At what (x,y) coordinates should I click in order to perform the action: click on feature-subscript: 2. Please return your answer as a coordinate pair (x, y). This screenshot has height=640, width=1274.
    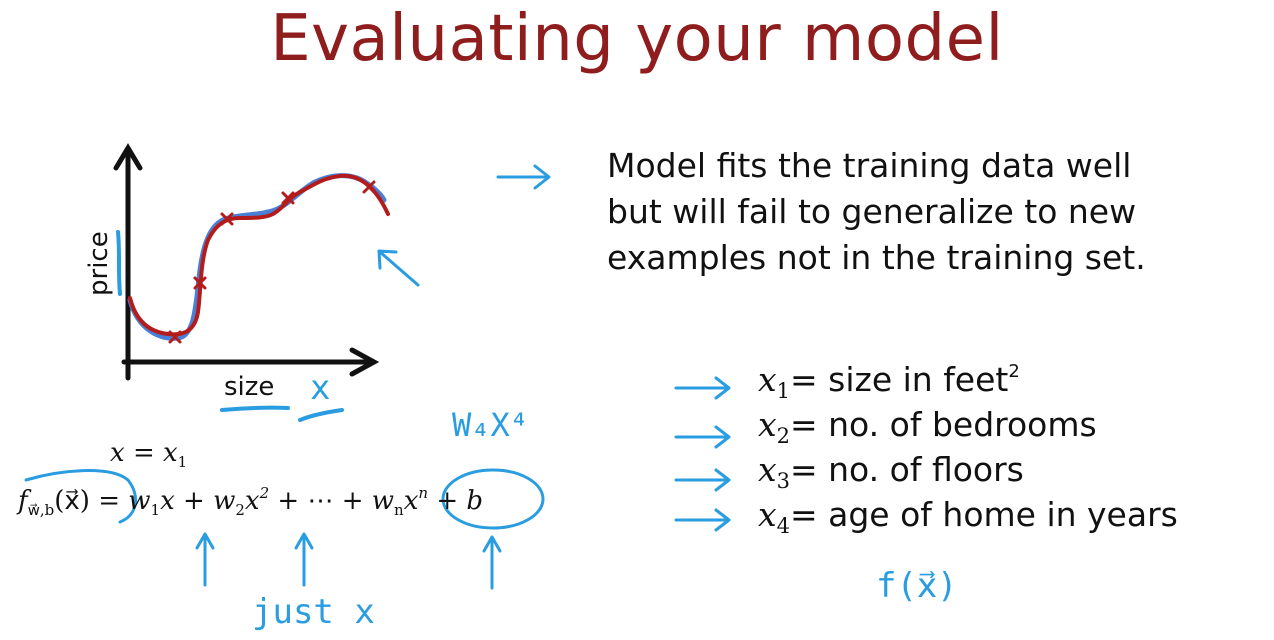
    Looking at the image, I should click on (783, 436).